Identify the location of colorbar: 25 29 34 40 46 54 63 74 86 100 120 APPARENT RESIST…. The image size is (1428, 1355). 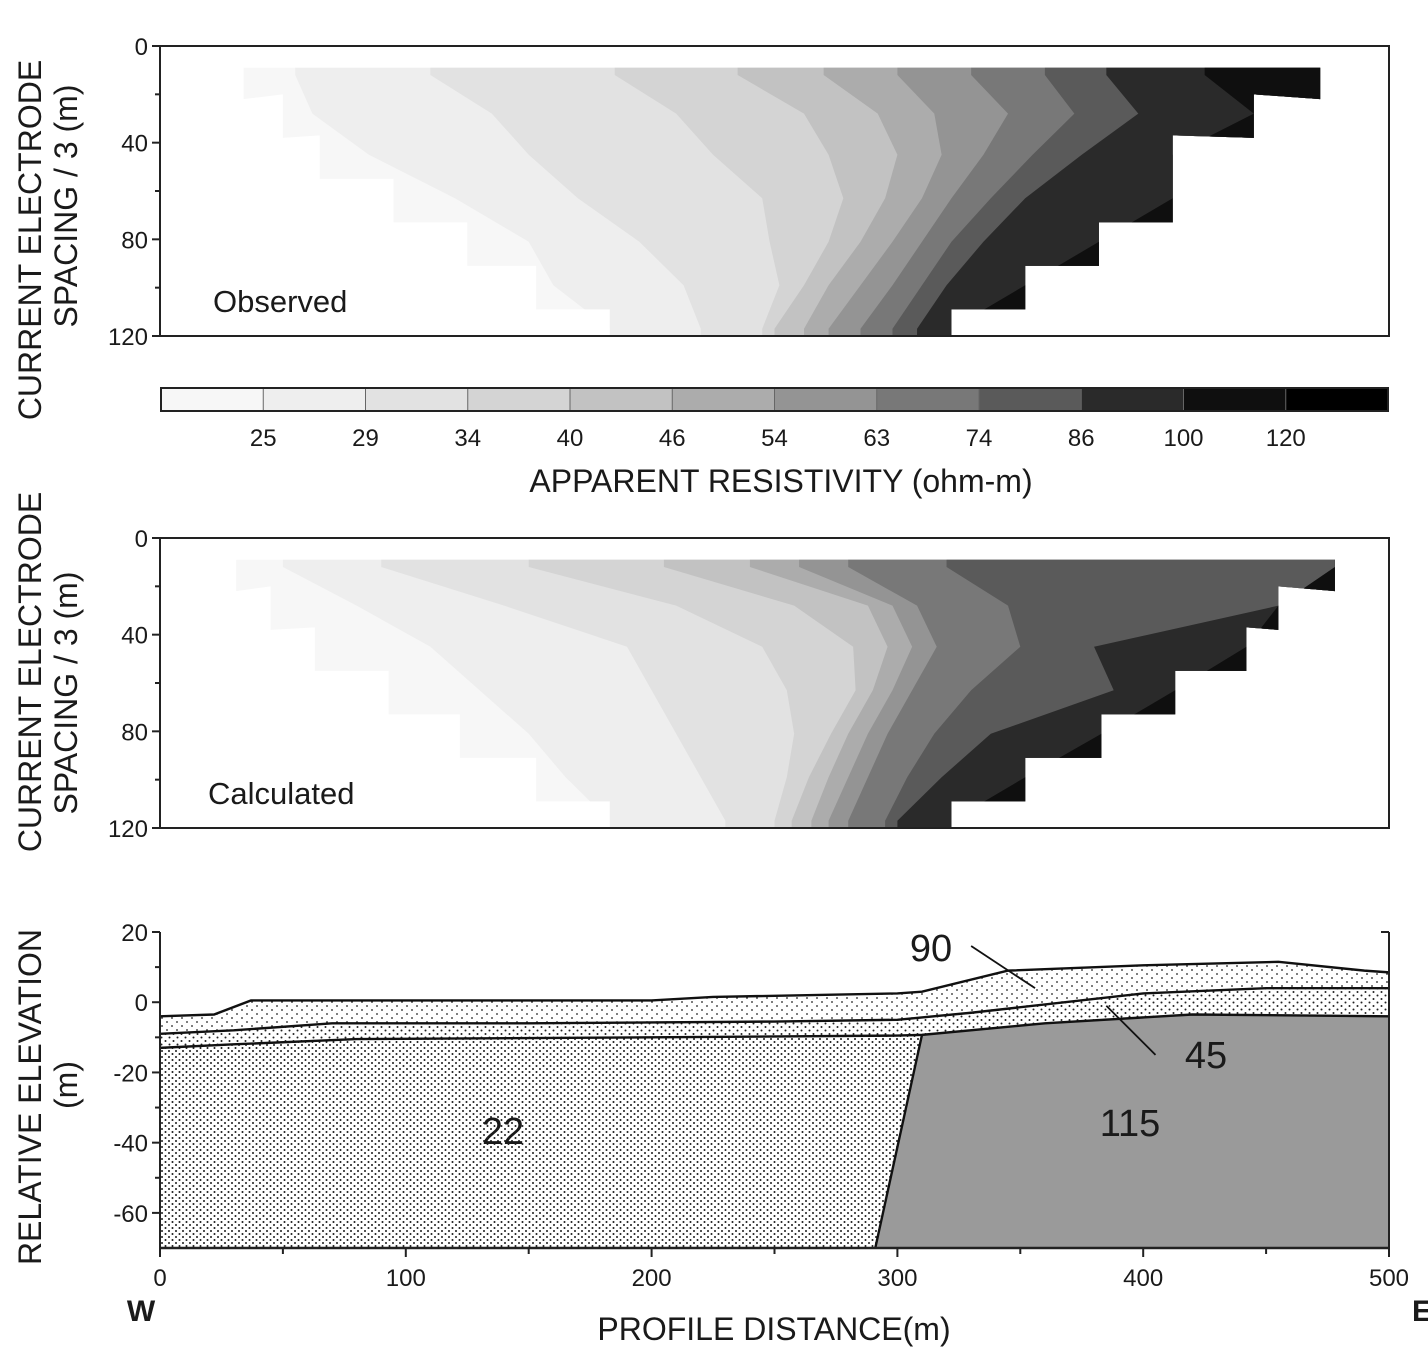
(774, 443).